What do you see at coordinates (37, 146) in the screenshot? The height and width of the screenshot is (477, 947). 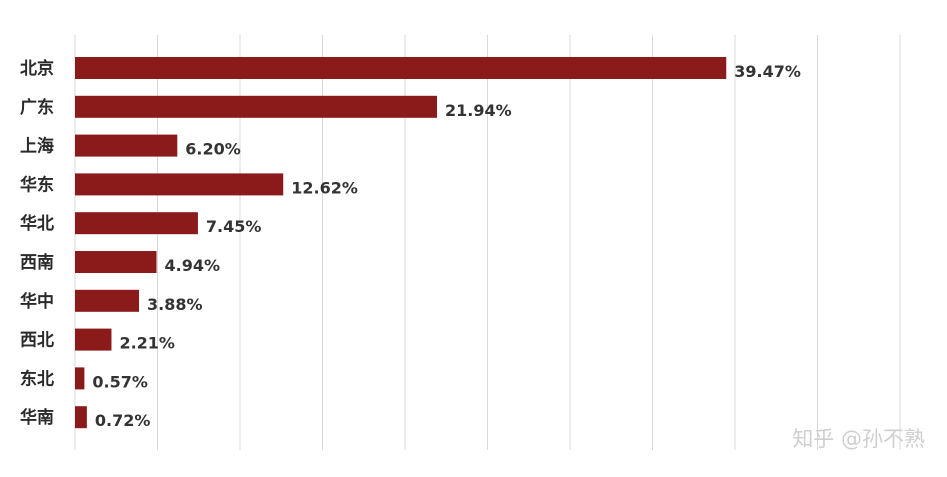 I see `category-label: 上海` at bounding box center [37, 146].